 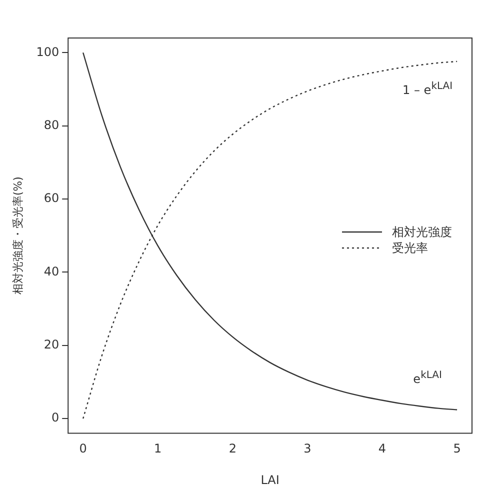 What do you see at coordinates (48, 51) in the screenshot?
I see `y-tick-label: 100` at bounding box center [48, 51].